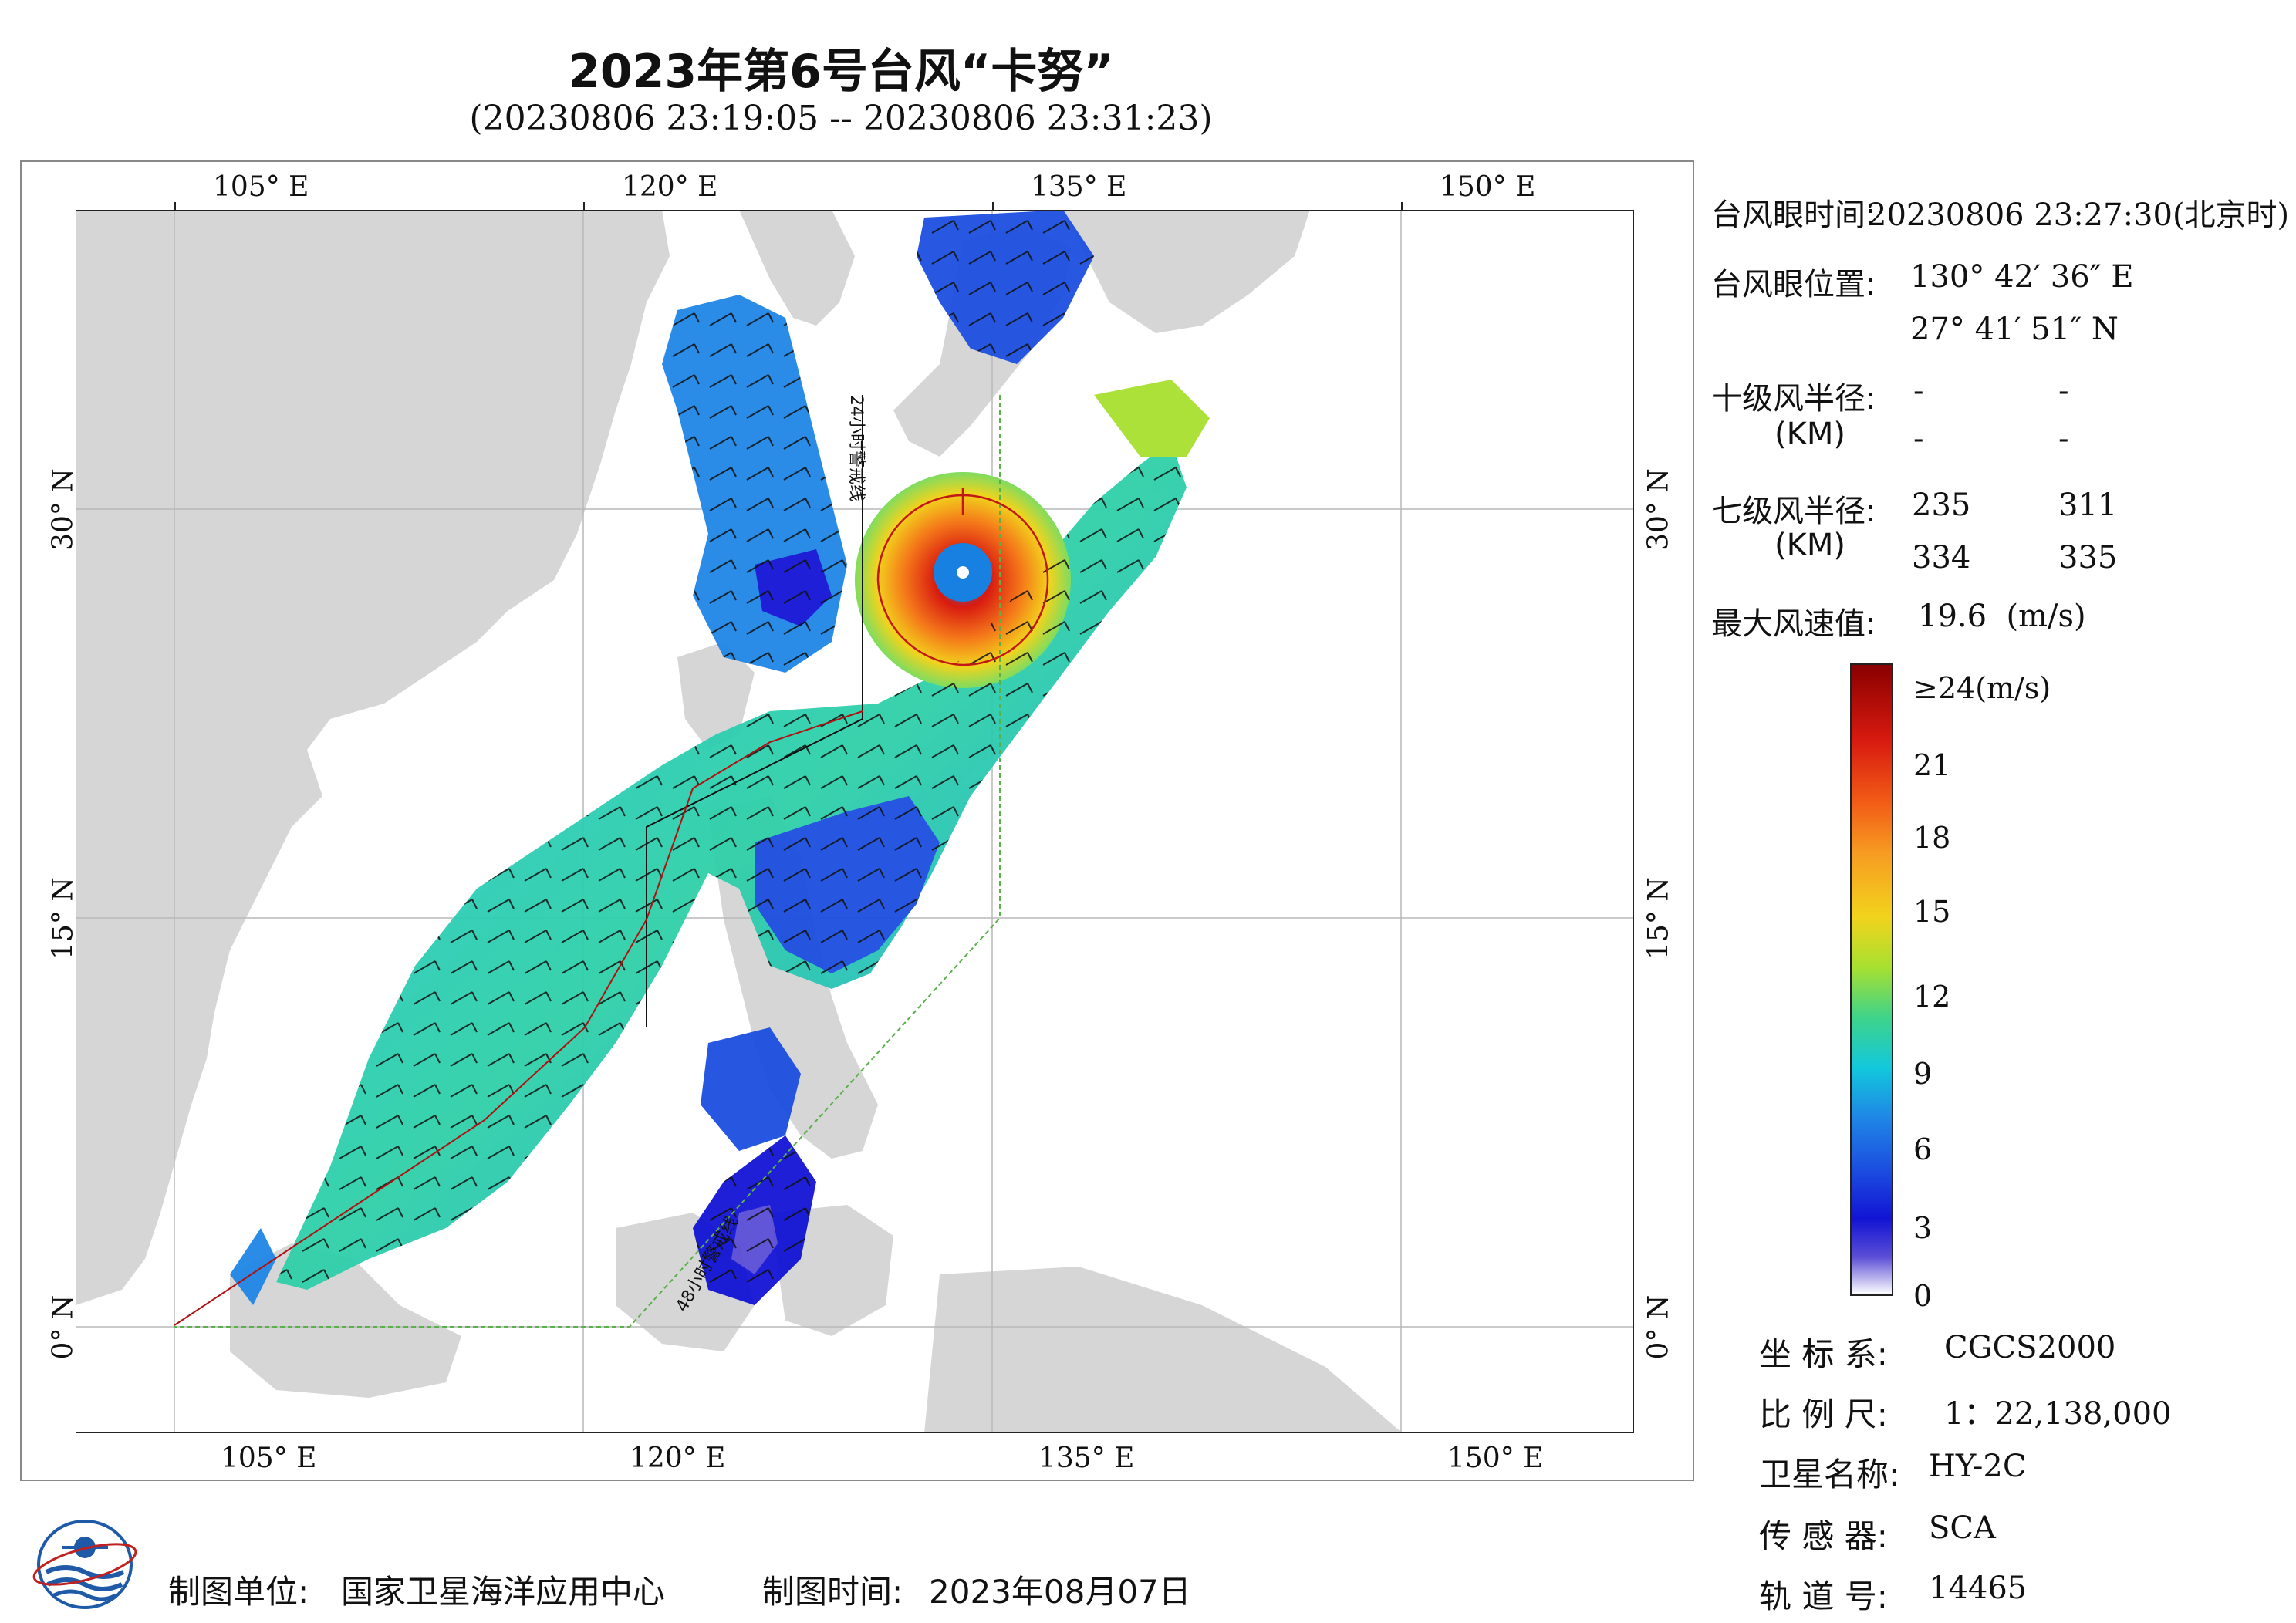 Image resolution: width=2296 pixels, height=1623 pixels. Describe the element at coordinates (2063, 391) in the screenshot. I see `r10-value-se: -` at that location.